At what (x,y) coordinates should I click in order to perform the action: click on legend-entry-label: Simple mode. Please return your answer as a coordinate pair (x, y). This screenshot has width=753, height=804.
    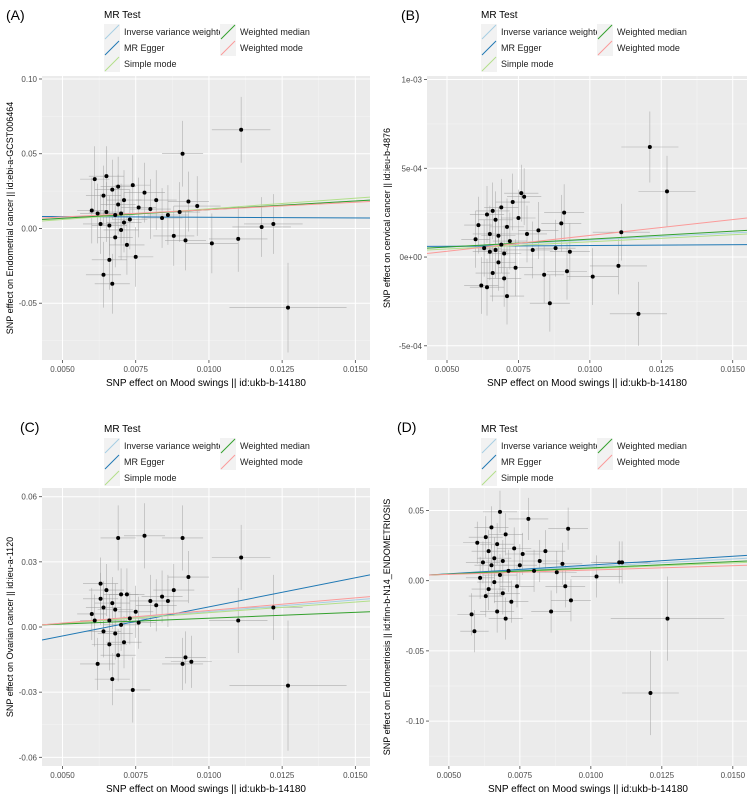
    Looking at the image, I should click on (150, 64).